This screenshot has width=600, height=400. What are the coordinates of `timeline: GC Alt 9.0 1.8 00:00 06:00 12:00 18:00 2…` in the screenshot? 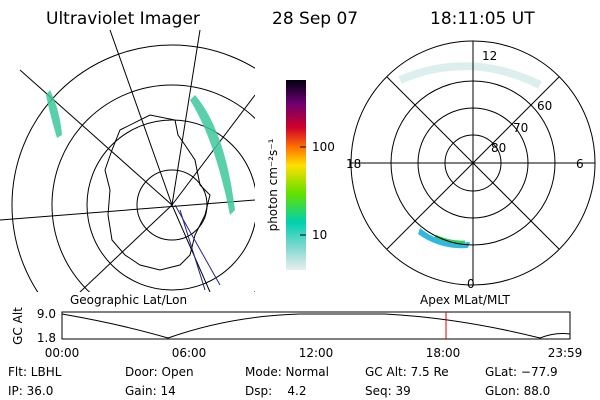 It's located at (296, 333).